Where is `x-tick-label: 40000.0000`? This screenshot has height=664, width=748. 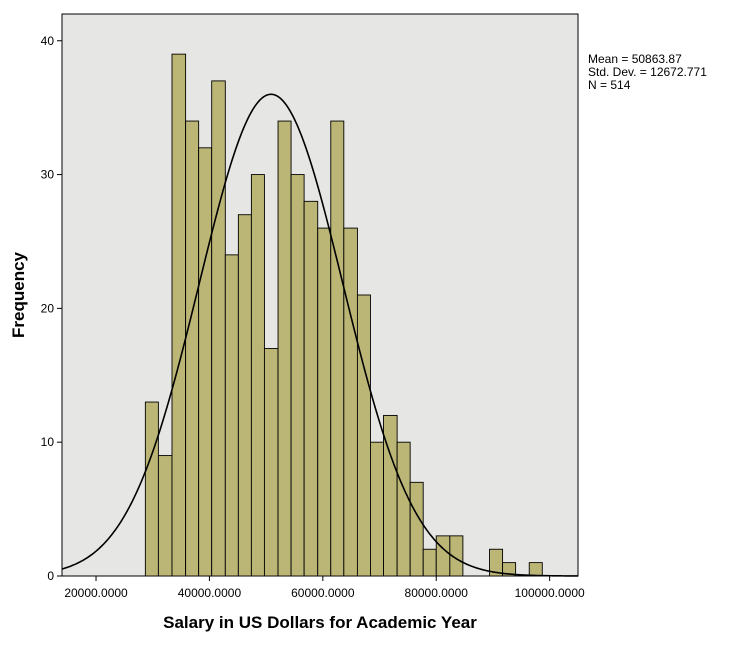 x-tick-label: 40000.0000 is located at coordinates (210, 593).